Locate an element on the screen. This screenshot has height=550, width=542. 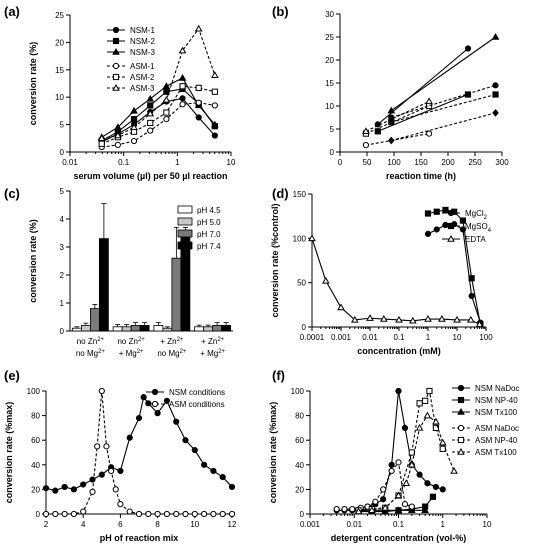
x-tick-label: 6 is located at coordinates (120, 524).